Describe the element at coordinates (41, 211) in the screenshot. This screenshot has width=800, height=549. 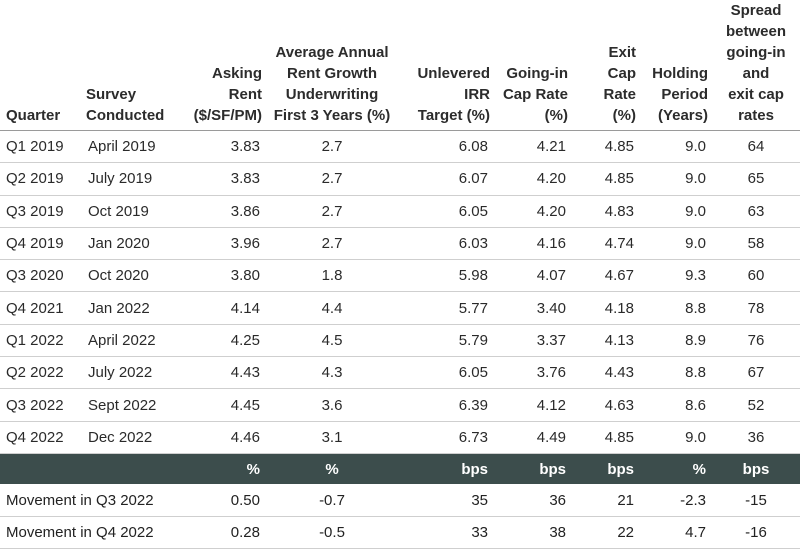
I see `cell-quarter: Q3 2019` at that location.